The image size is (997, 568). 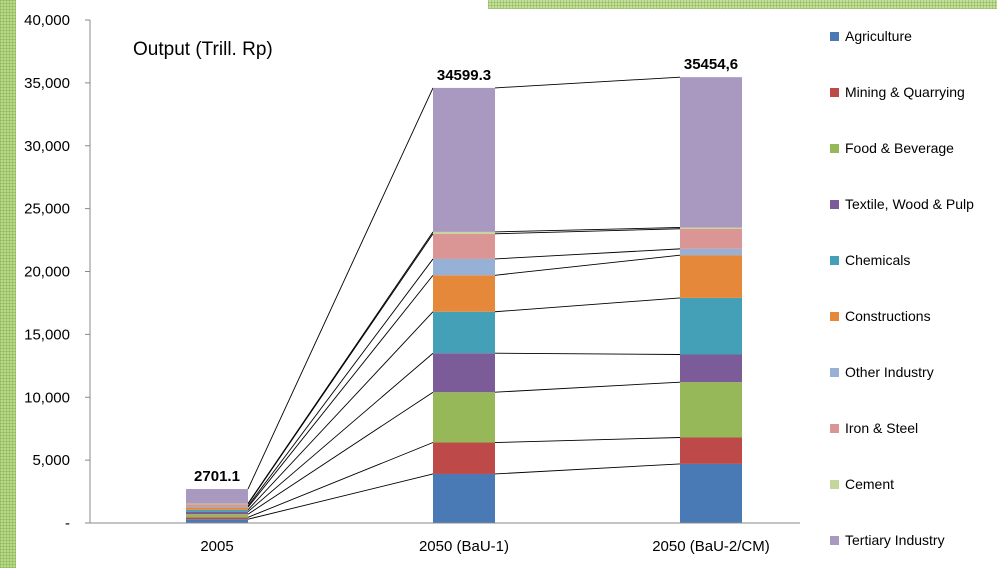 What do you see at coordinates (895, 540) in the screenshot?
I see `legend-label: Tertiary Industry` at bounding box center [895, 540].